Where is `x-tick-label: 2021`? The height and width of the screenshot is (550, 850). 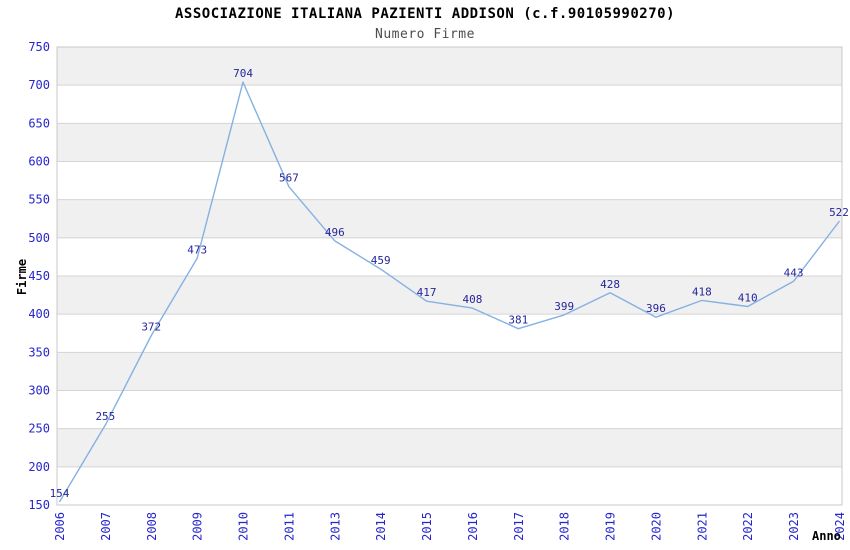
x-tick-label: 2021 is located at coordinates (702, 526).